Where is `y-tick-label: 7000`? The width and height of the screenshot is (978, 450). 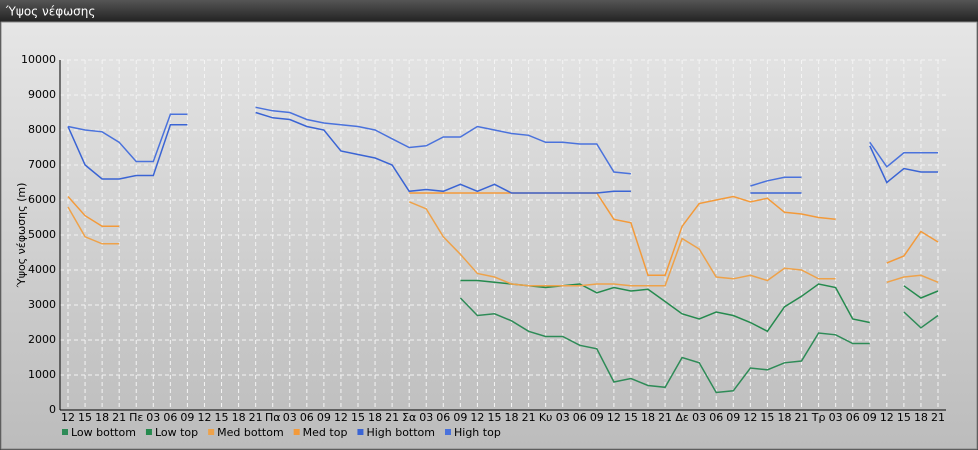
y-tick-label: 7000 is located at coordinates (42, 164).